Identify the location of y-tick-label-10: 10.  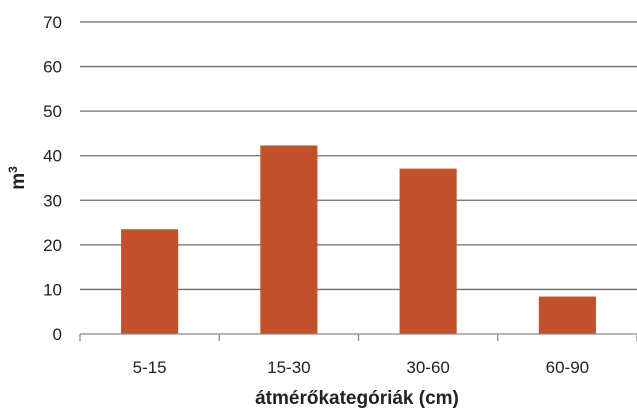
(52, 289).